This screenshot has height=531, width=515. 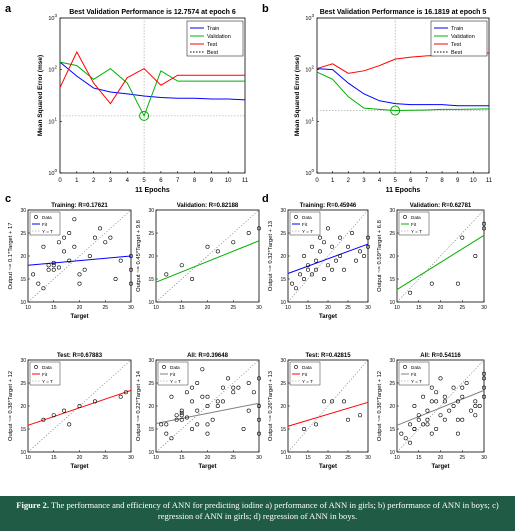 What do you see at coordinates (392, 257) in the screenshot?
I see `y-tick-label-d1: 20` at bounding box center [392, 257].